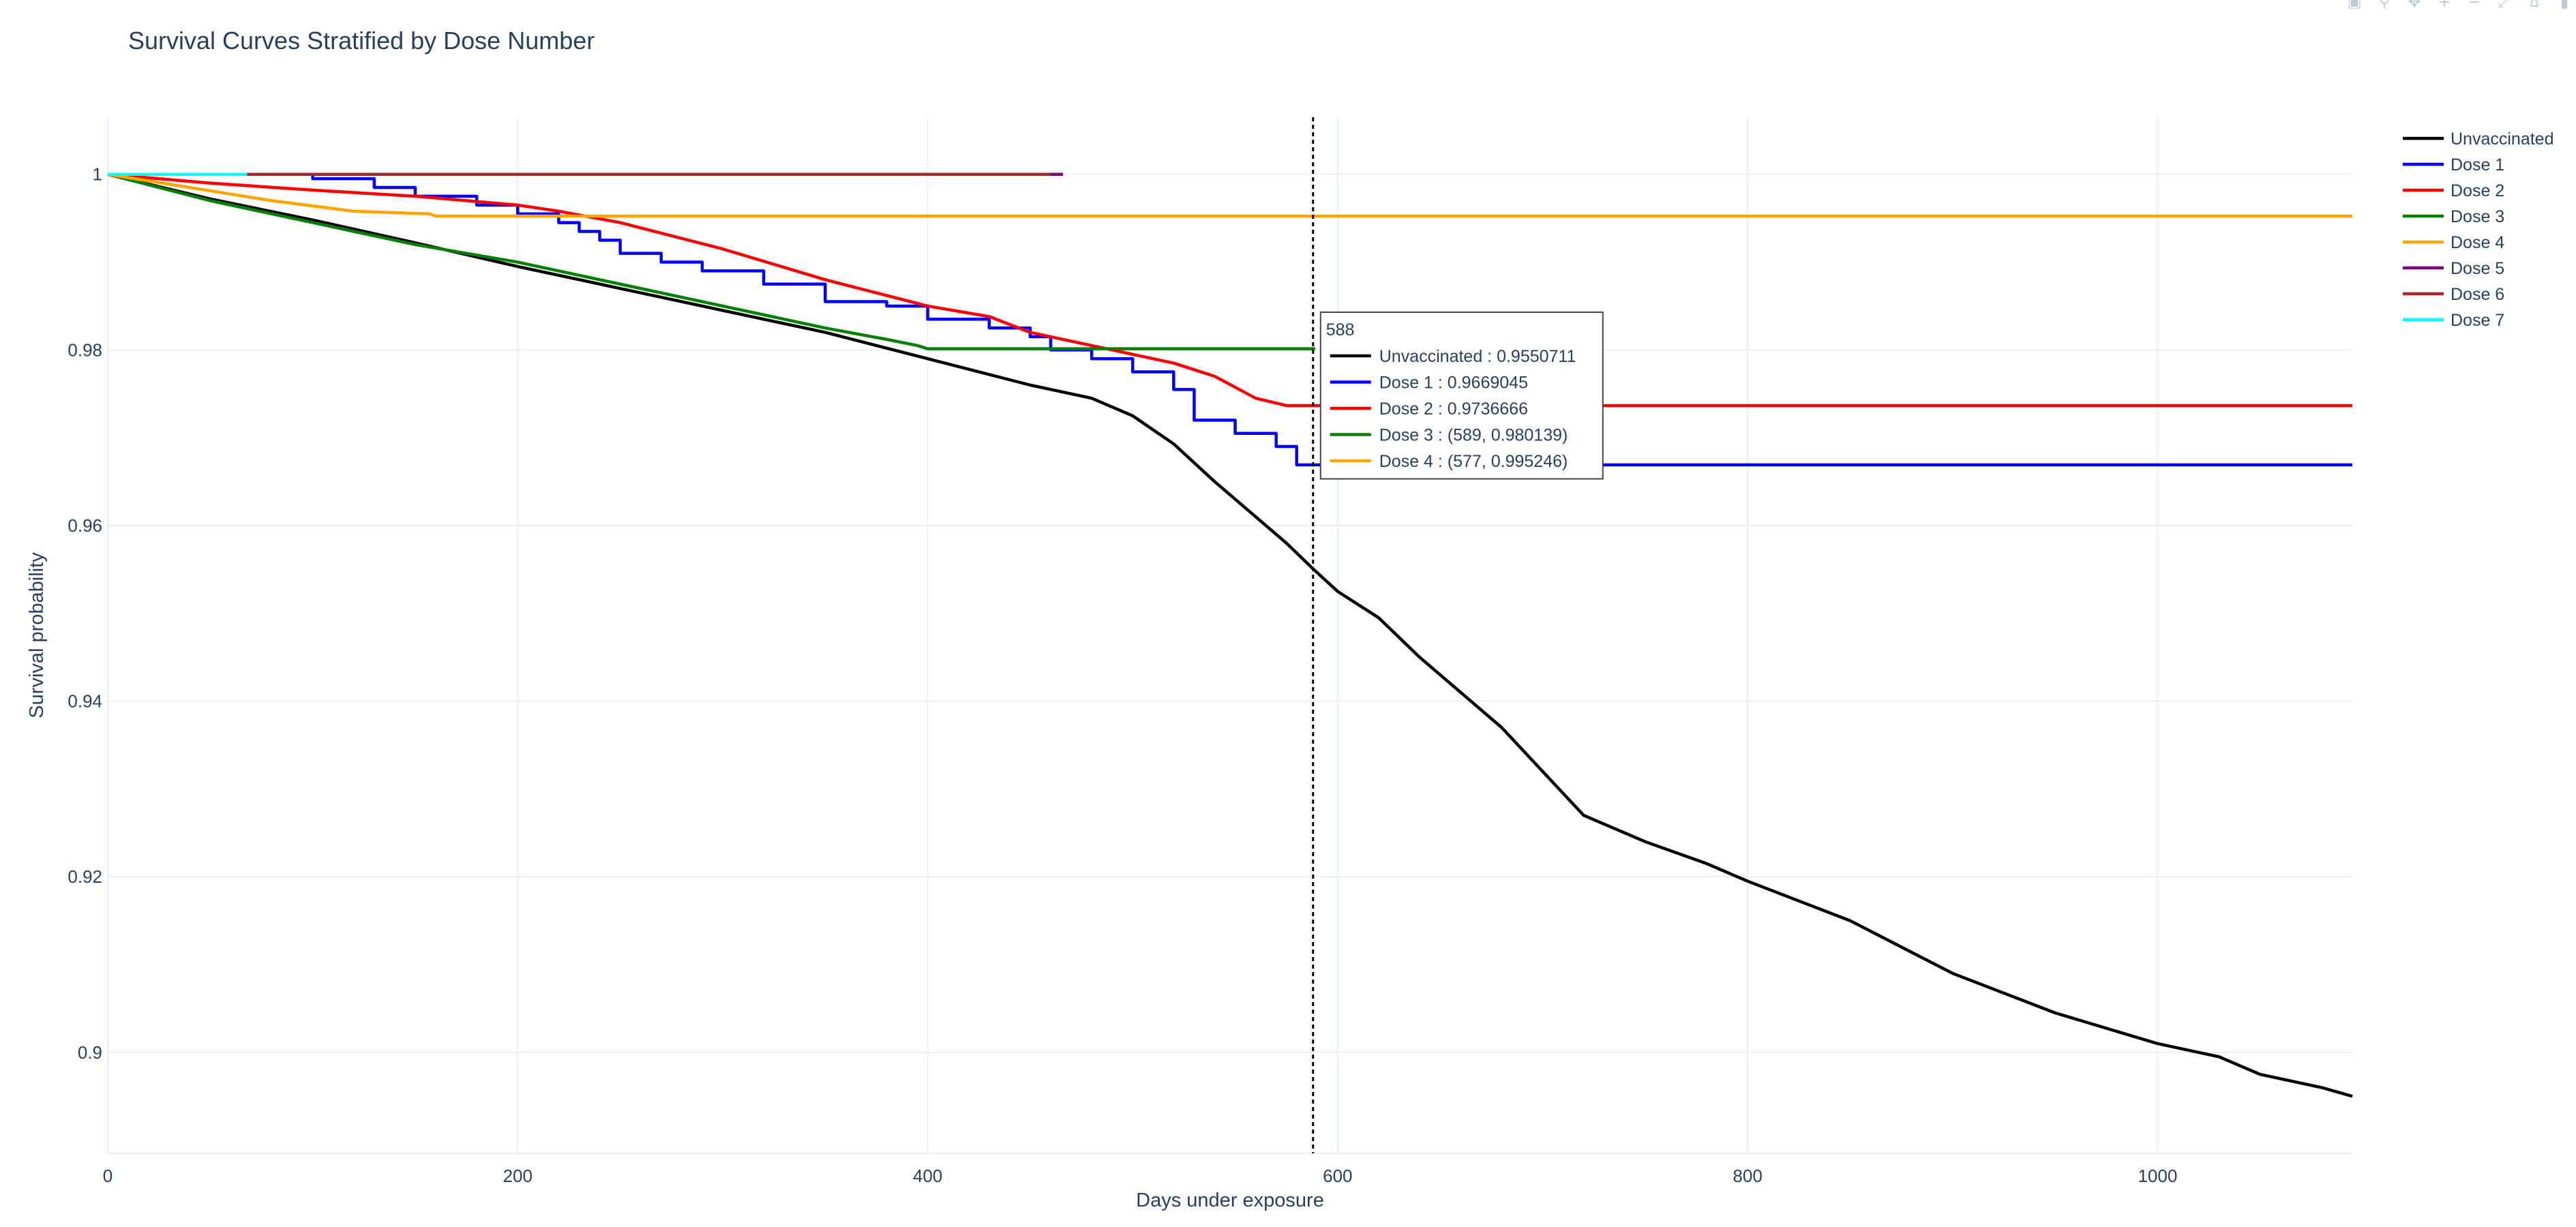 This screenshot has width=2576, height=1227. I want to click on camera-icon: ▣, so click(2354, 6).